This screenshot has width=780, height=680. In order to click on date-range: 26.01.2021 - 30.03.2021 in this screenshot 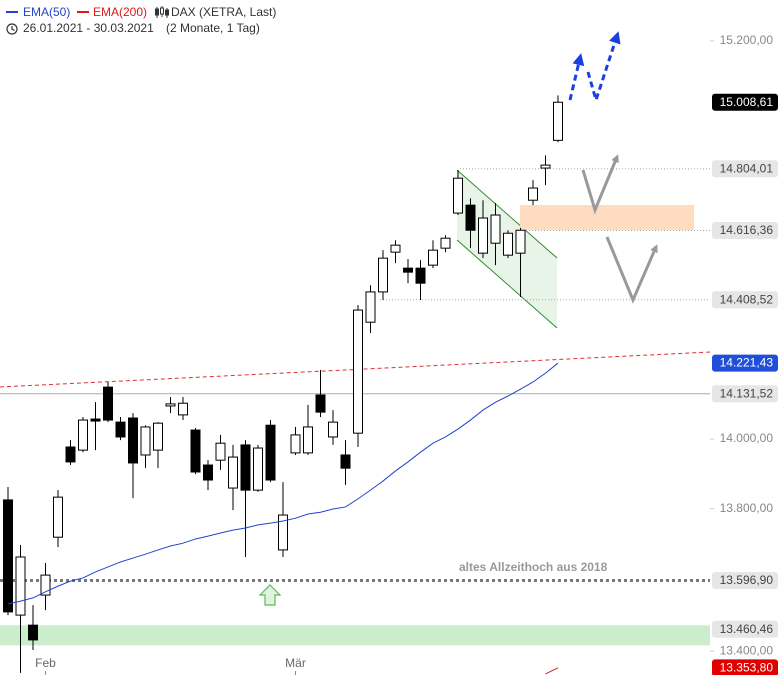, I will do `click(88, 28)`.